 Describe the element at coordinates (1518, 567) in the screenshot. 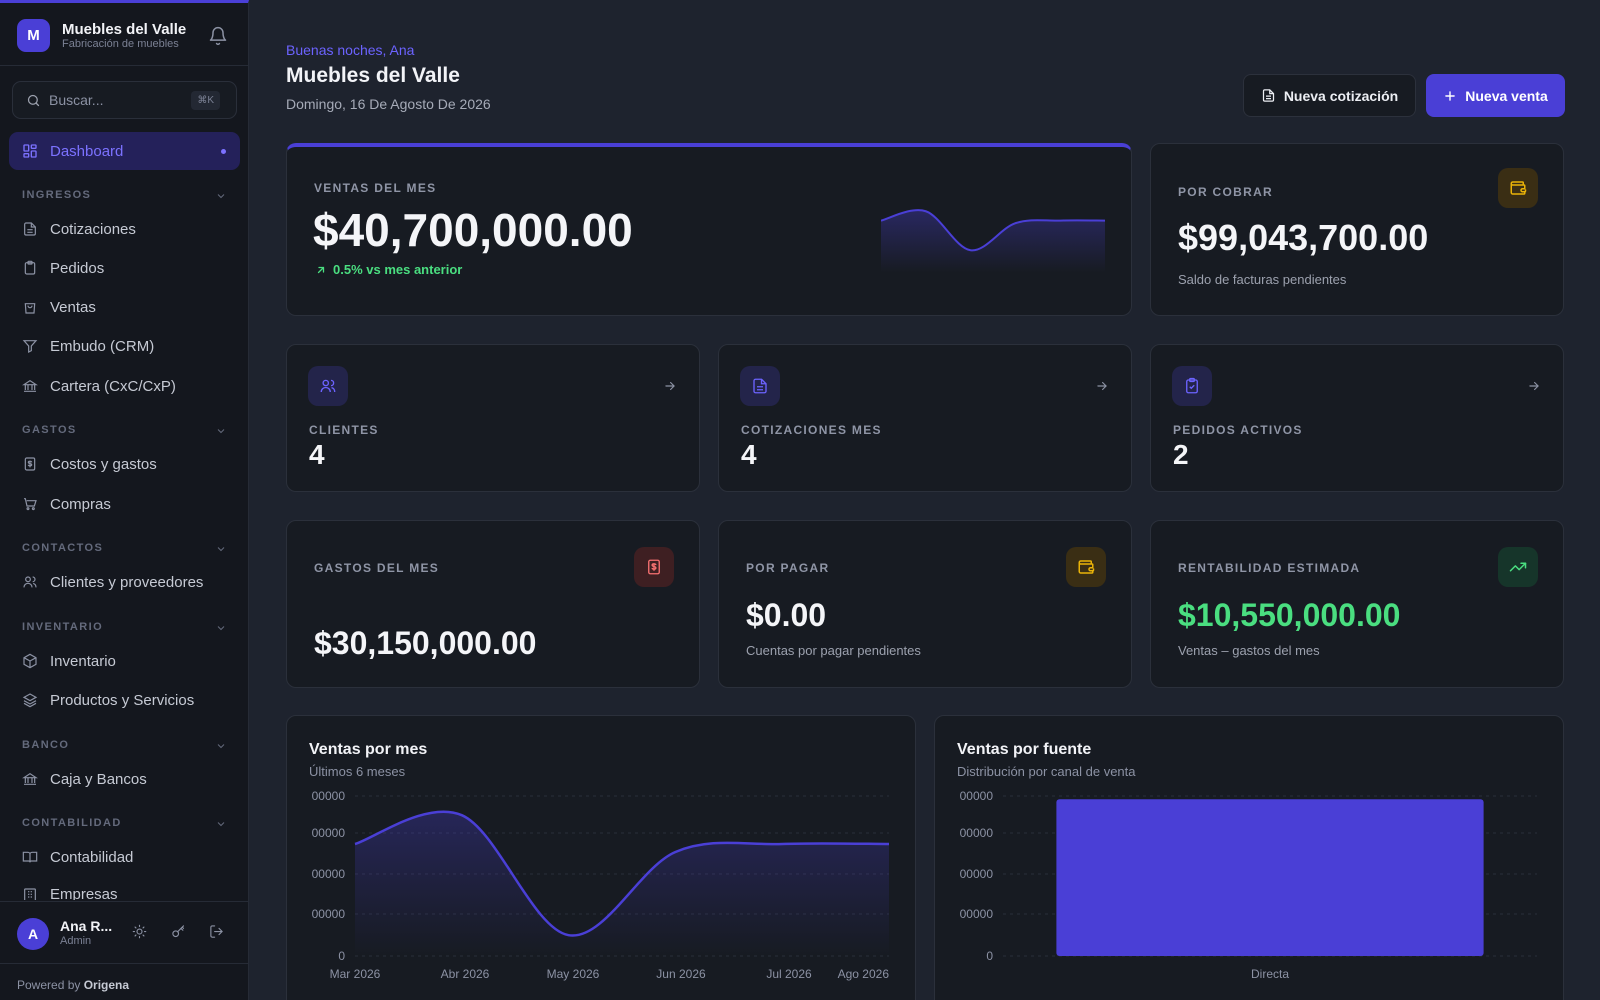

I see `trending-up-icon` at that location.